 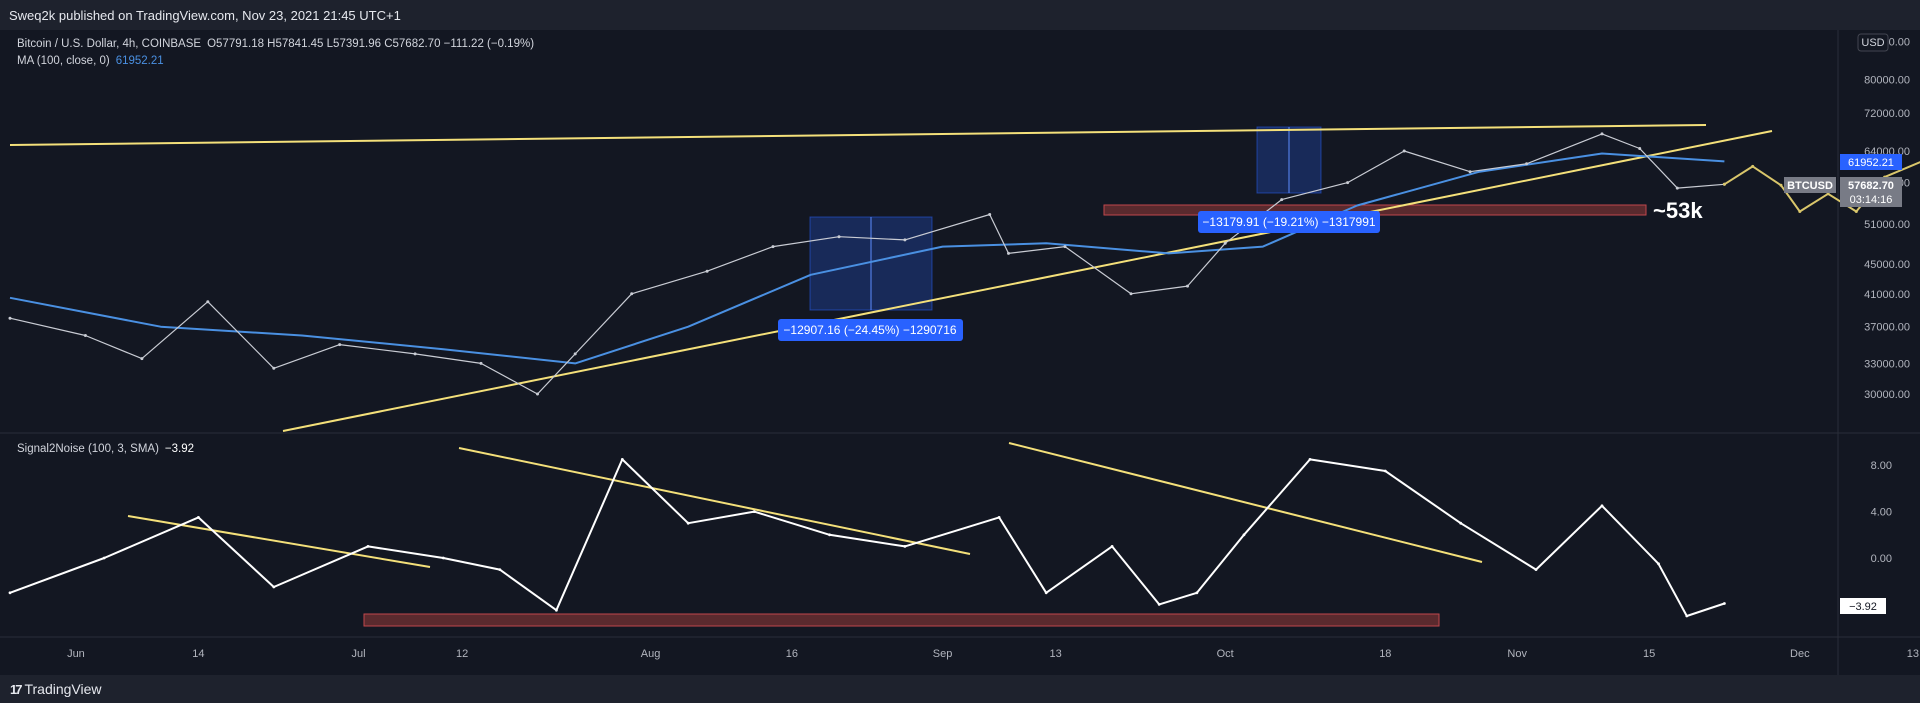 I want to click on price-tick-label: 51000.00, so click(x=1887, y=225).